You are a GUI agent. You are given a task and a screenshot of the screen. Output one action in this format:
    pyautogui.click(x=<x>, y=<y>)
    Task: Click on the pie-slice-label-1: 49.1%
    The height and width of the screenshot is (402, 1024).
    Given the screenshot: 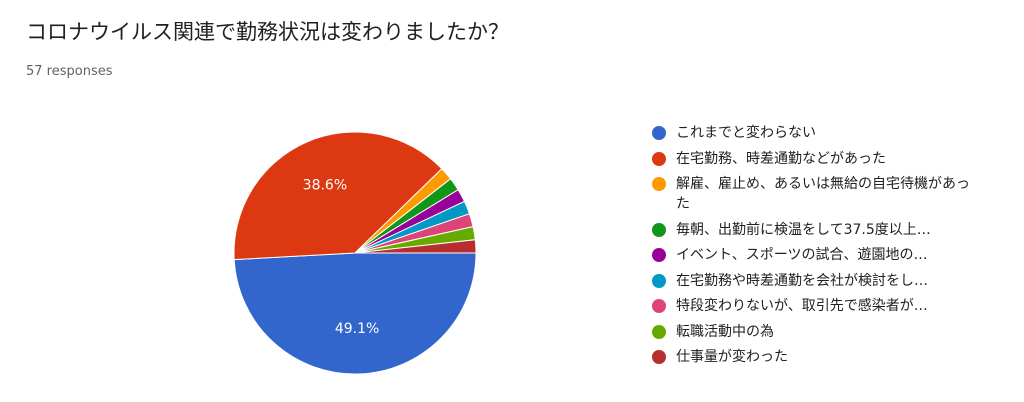 What is the action you would take?
    pyautogui.click(x=357, y=329)
    